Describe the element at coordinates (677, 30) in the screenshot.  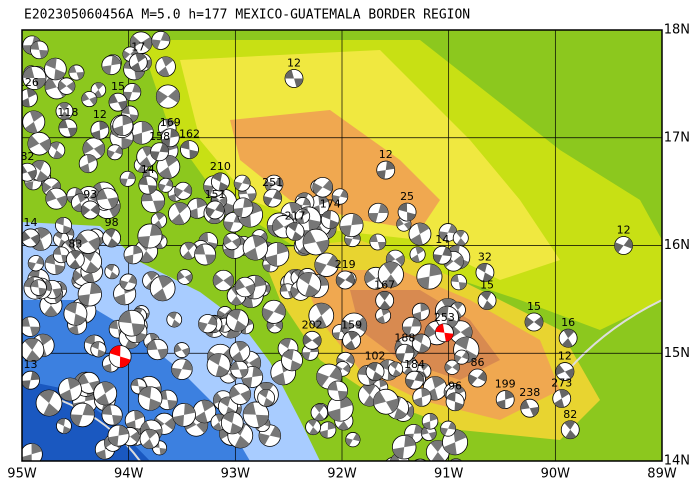
I see `lat-label: 18N` at that location.